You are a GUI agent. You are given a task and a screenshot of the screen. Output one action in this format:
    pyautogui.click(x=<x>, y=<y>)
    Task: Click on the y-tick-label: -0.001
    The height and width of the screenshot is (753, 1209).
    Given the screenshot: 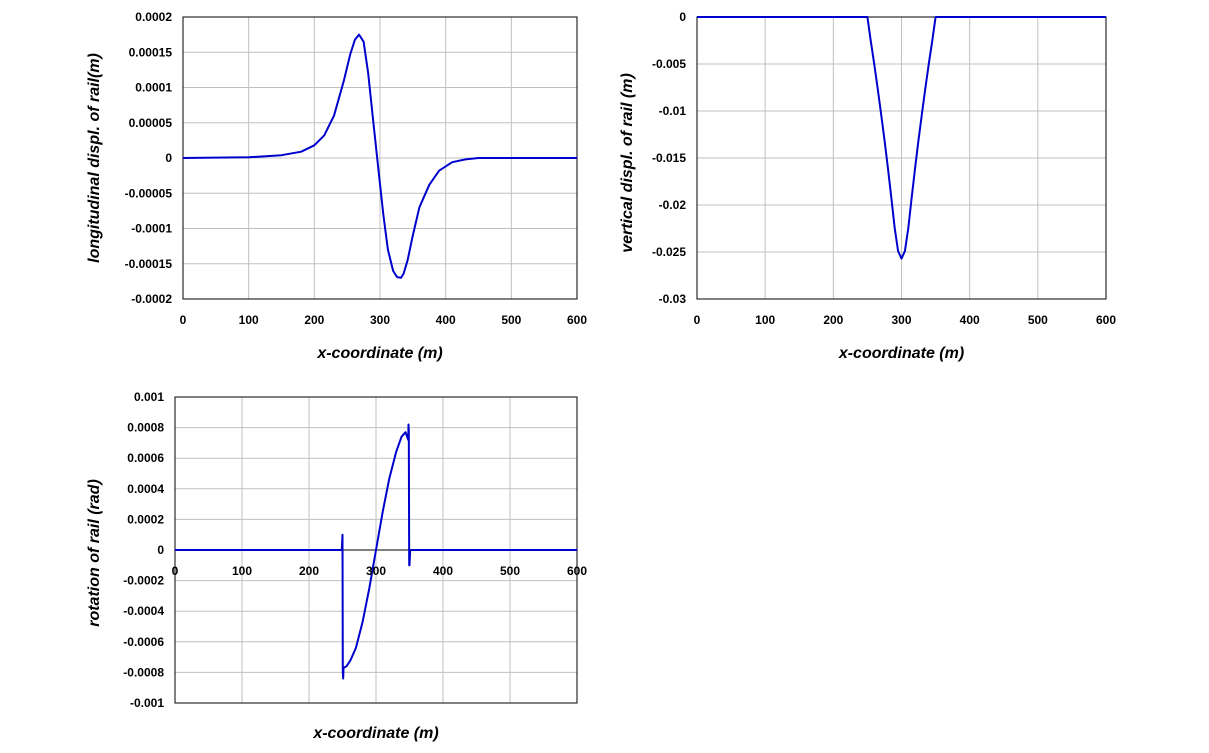 What is the action you would take?
    pyautogui.click(x=147, y=703)
    